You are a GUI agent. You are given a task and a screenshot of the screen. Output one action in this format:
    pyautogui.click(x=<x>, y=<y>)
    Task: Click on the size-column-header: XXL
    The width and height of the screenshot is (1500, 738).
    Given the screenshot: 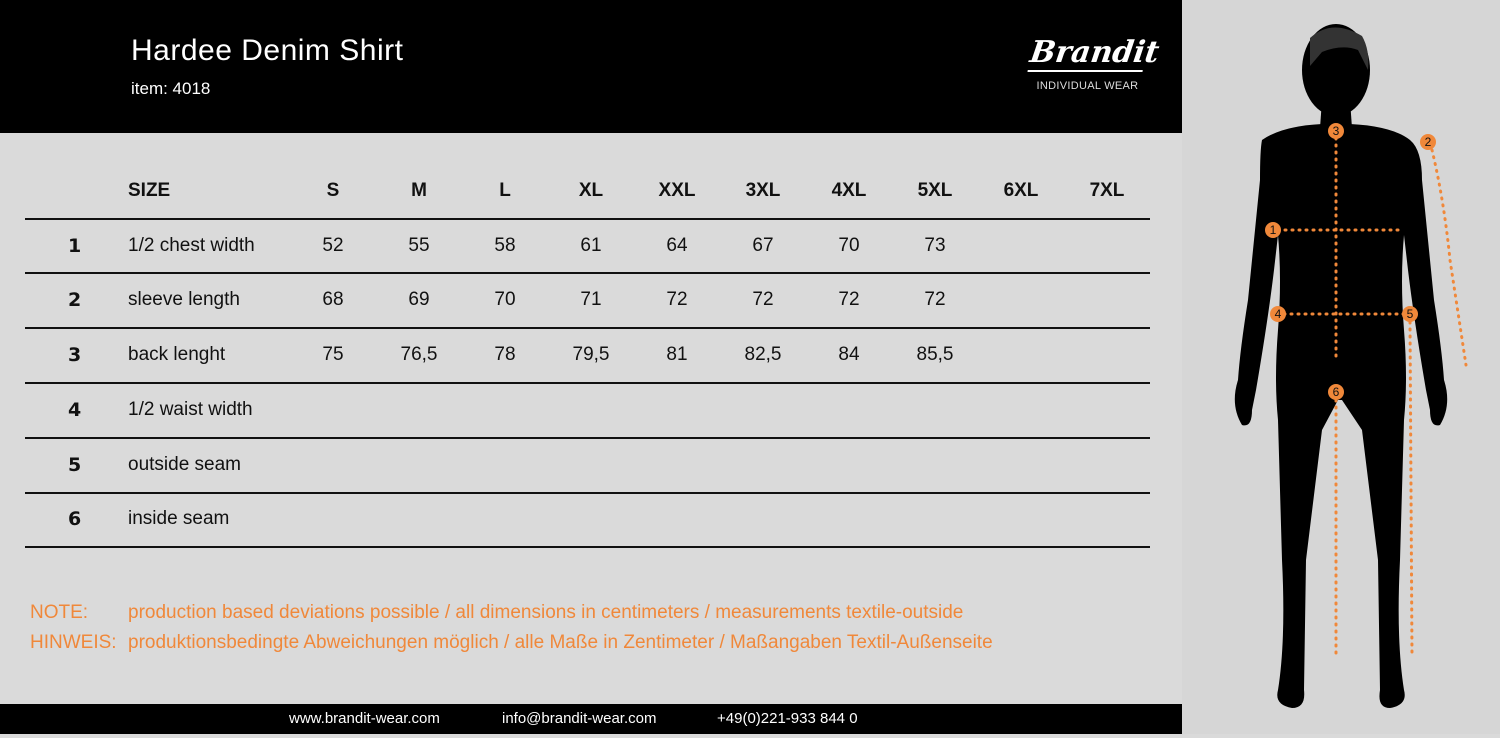 What is the action you would take?
    pyautogui.click(x=677, y=190)
    